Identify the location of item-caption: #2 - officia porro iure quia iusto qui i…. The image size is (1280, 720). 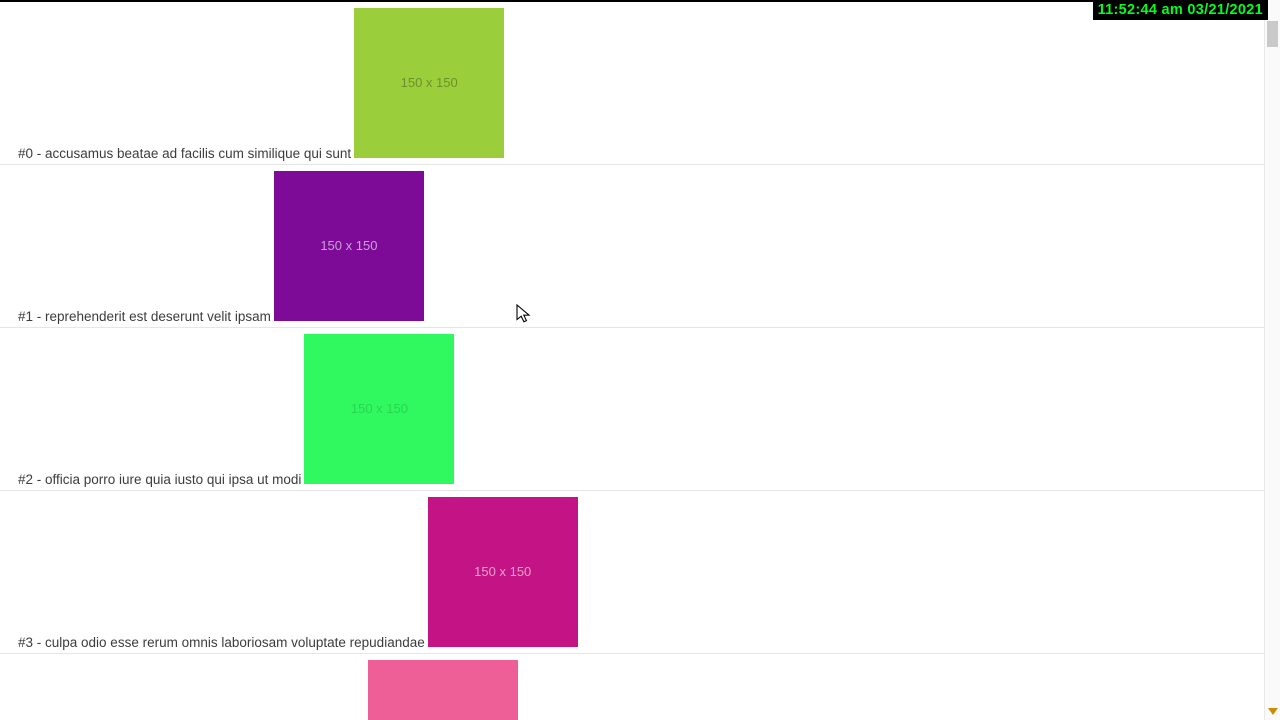
(160, 479).